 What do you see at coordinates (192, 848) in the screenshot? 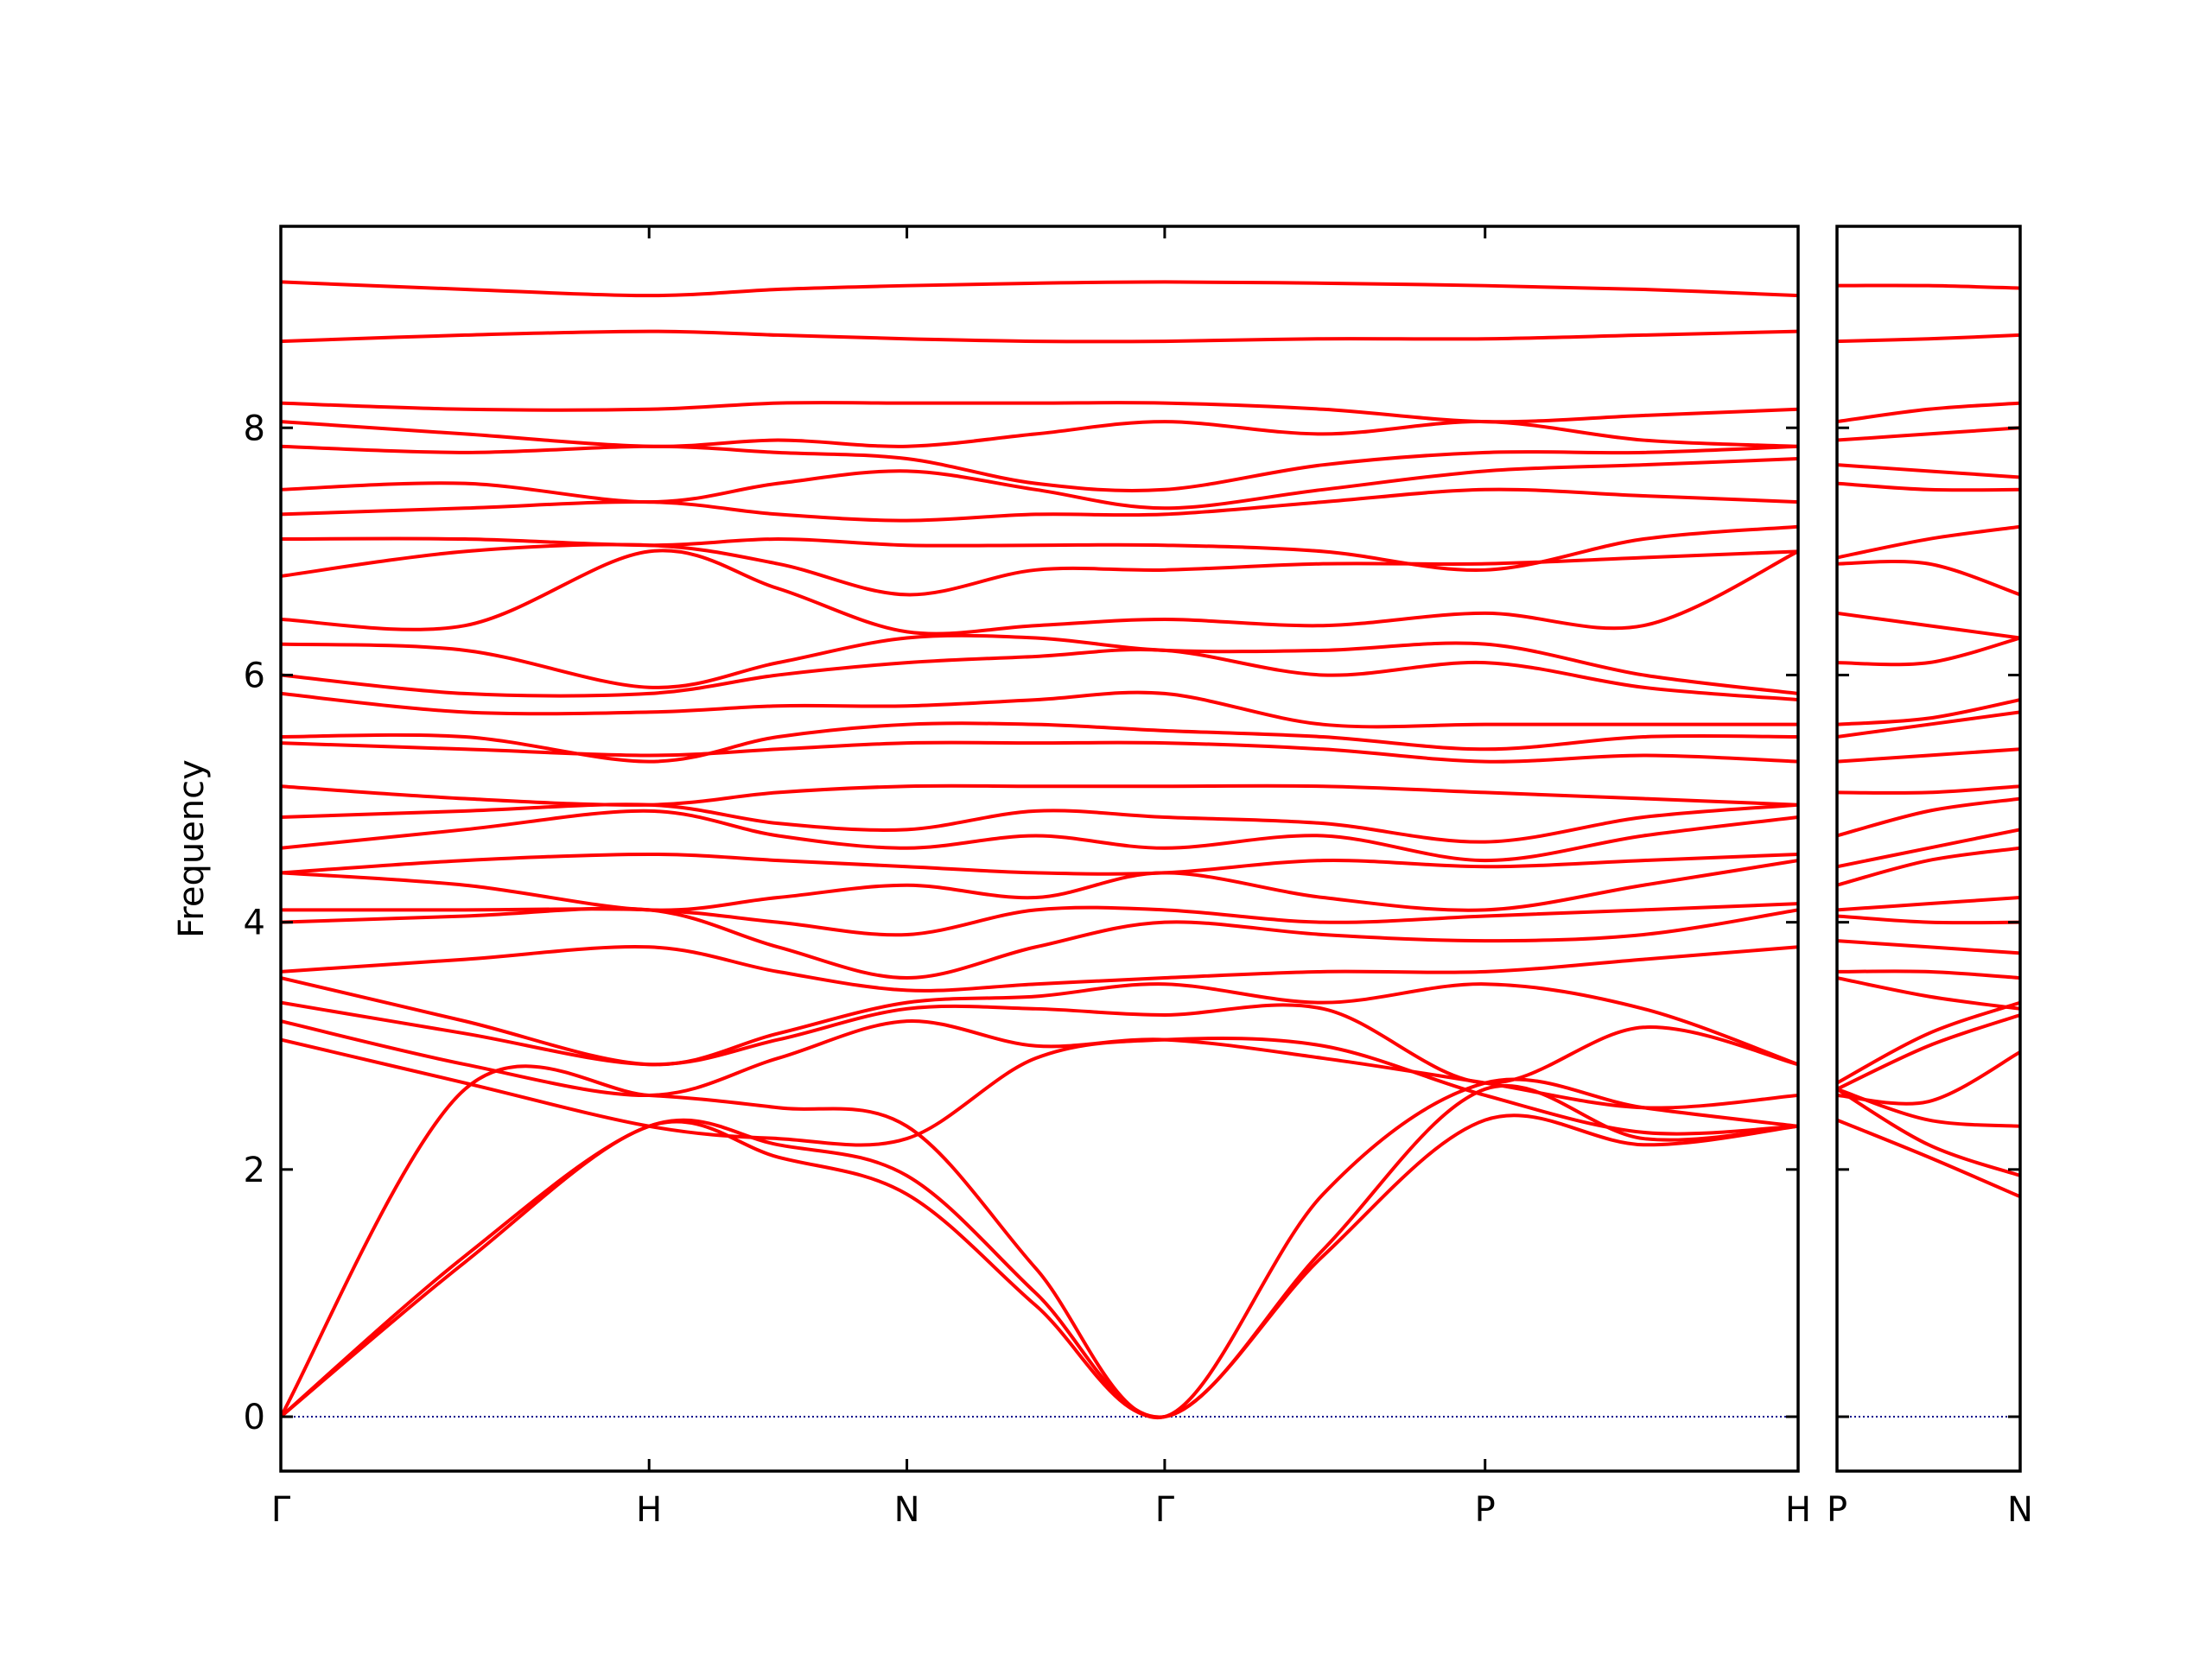
I see `y-axis-label: Frequency` at bounding box center [192, 848].